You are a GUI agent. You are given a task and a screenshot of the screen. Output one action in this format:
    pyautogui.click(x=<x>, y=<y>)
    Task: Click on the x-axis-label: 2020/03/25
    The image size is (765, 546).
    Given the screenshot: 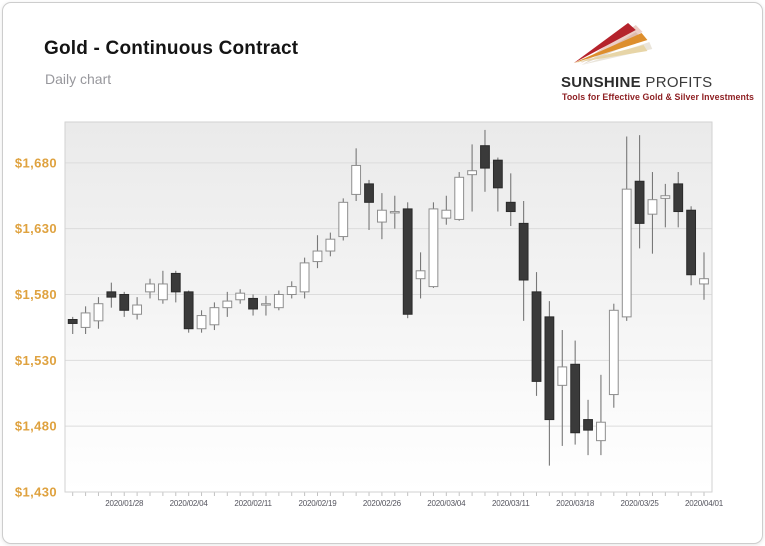 What is the action you would take?
    pyautogui.click(x=640, y=503)
    